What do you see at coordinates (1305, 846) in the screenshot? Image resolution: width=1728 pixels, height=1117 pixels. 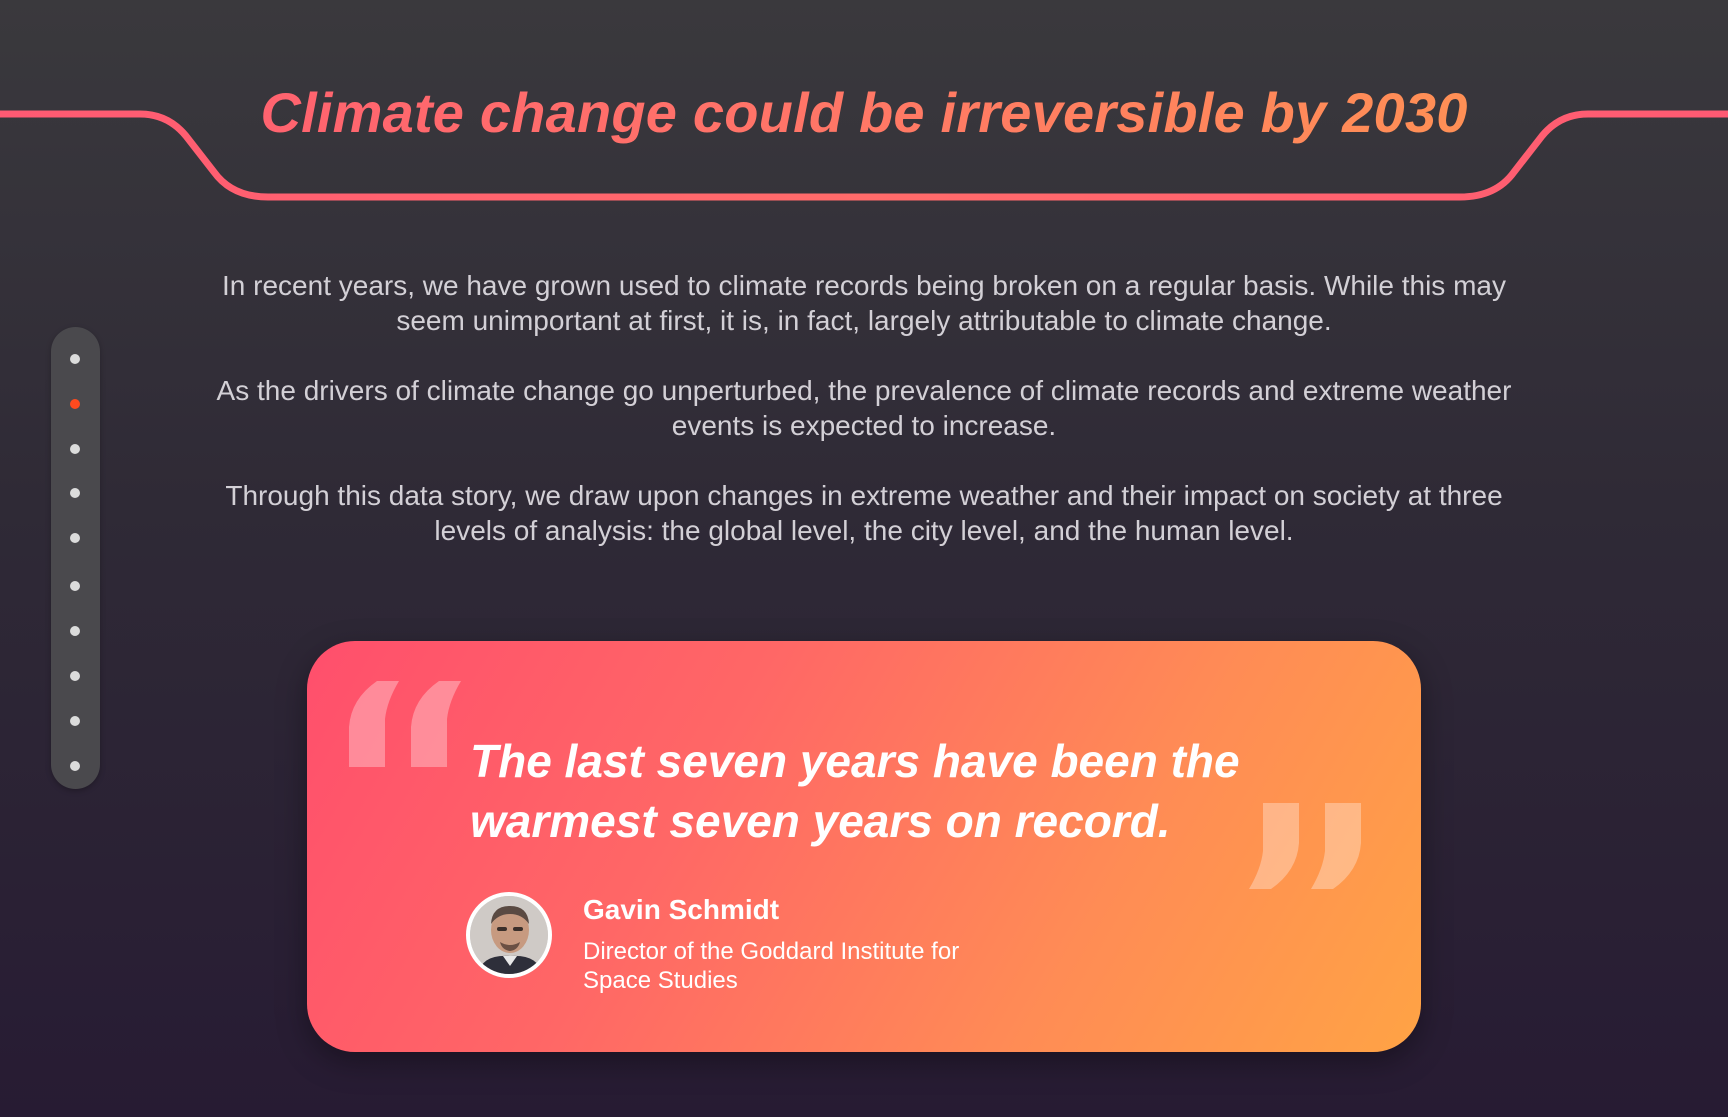 I see `close-quote-icon` at bounding box center [1305, 846].